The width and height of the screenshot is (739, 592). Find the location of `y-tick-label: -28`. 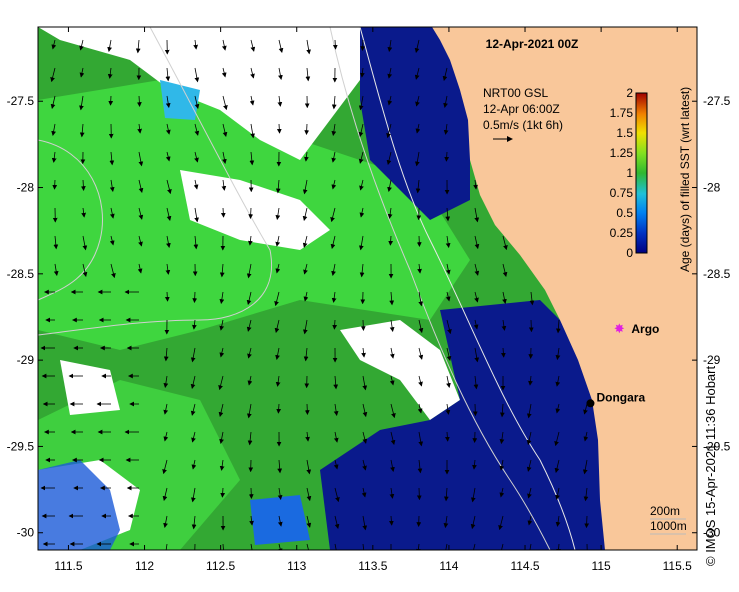

y-tick-label: -28 is located at coordinates (26, 188).